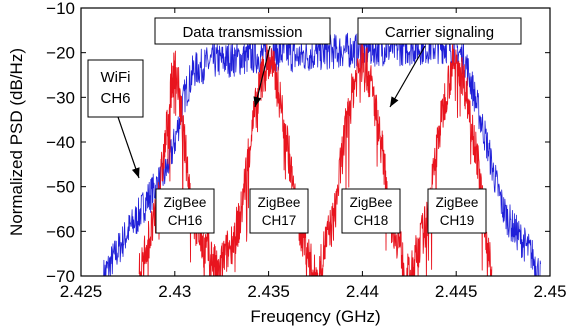 The width and height of the screenshot is (583, 330). I want to click on x-tick-label: 2.445, so click(456, 291).